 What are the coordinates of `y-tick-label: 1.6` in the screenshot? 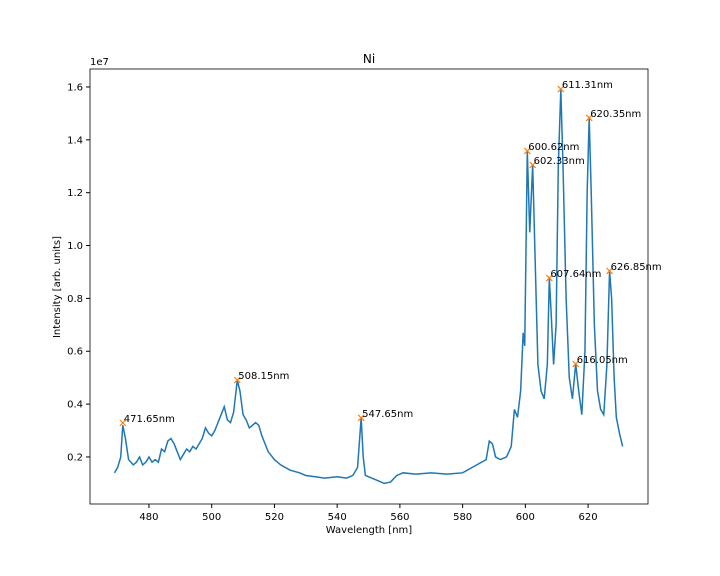 It's located at (75, 87).